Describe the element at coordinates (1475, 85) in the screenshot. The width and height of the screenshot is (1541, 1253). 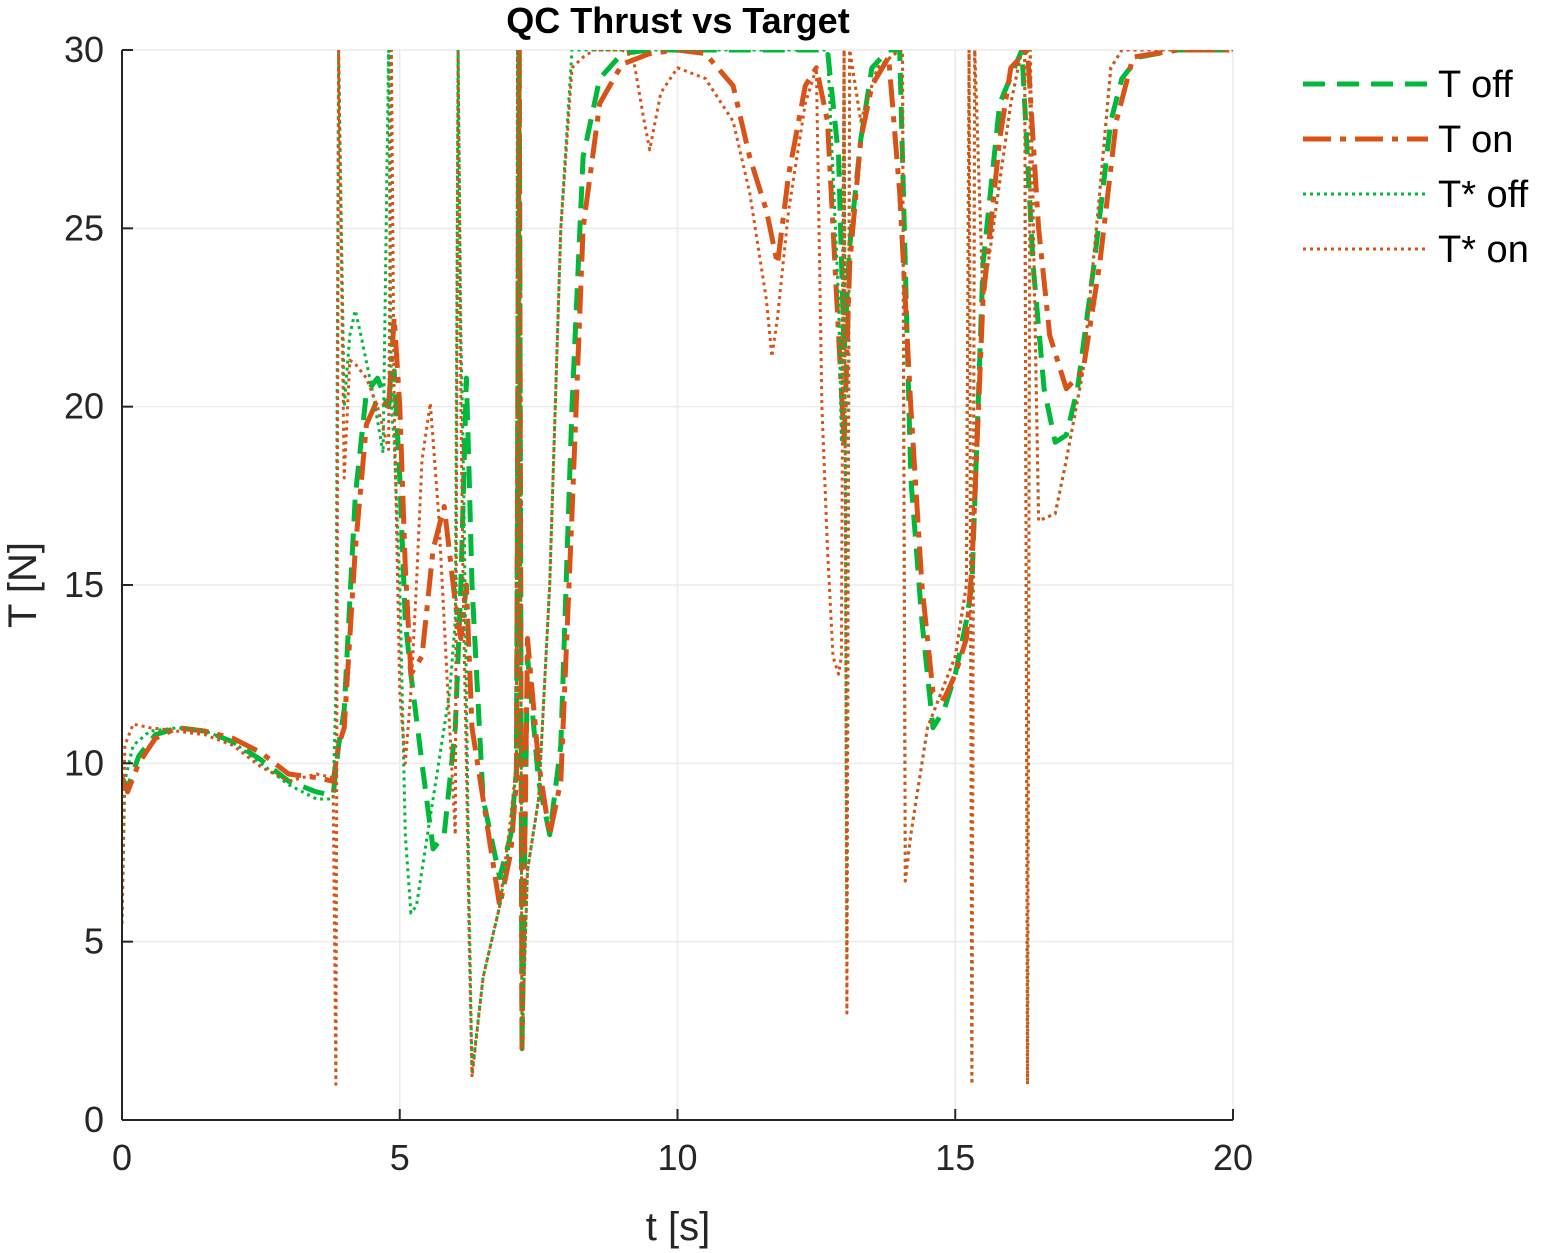
I see `legend-label: T off` at that location.